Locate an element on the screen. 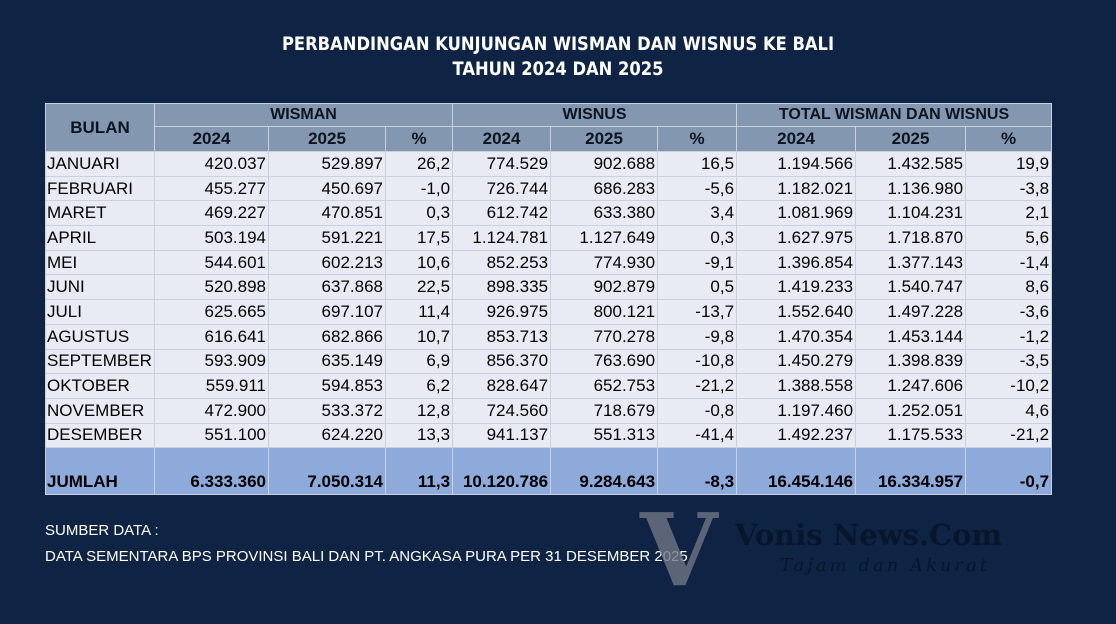 This screenshot has width=1116, height=624. value-cell: 544.601 is located at coordinates (211, 262).